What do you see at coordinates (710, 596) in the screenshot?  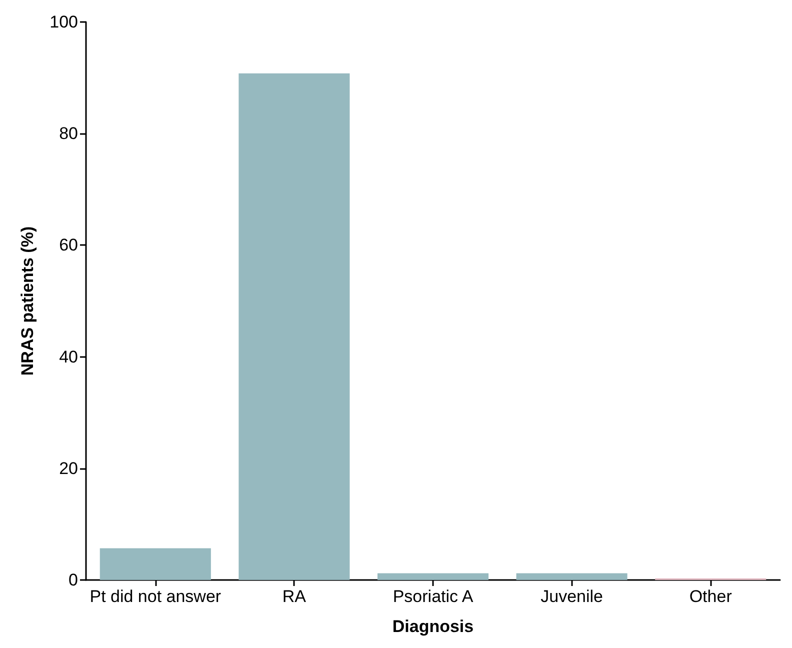 I see `x-tick-label: Other` at bounding box center [710, 596].